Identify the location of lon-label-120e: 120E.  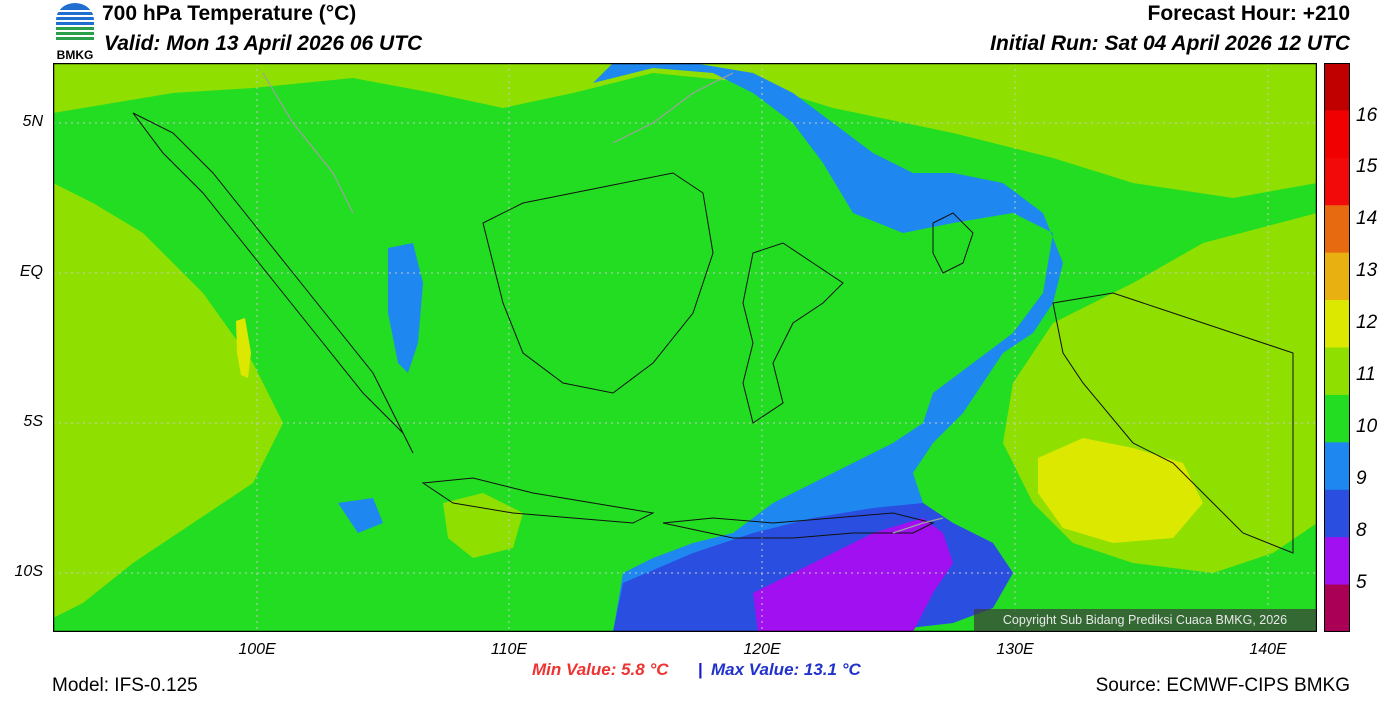
(762, 649).